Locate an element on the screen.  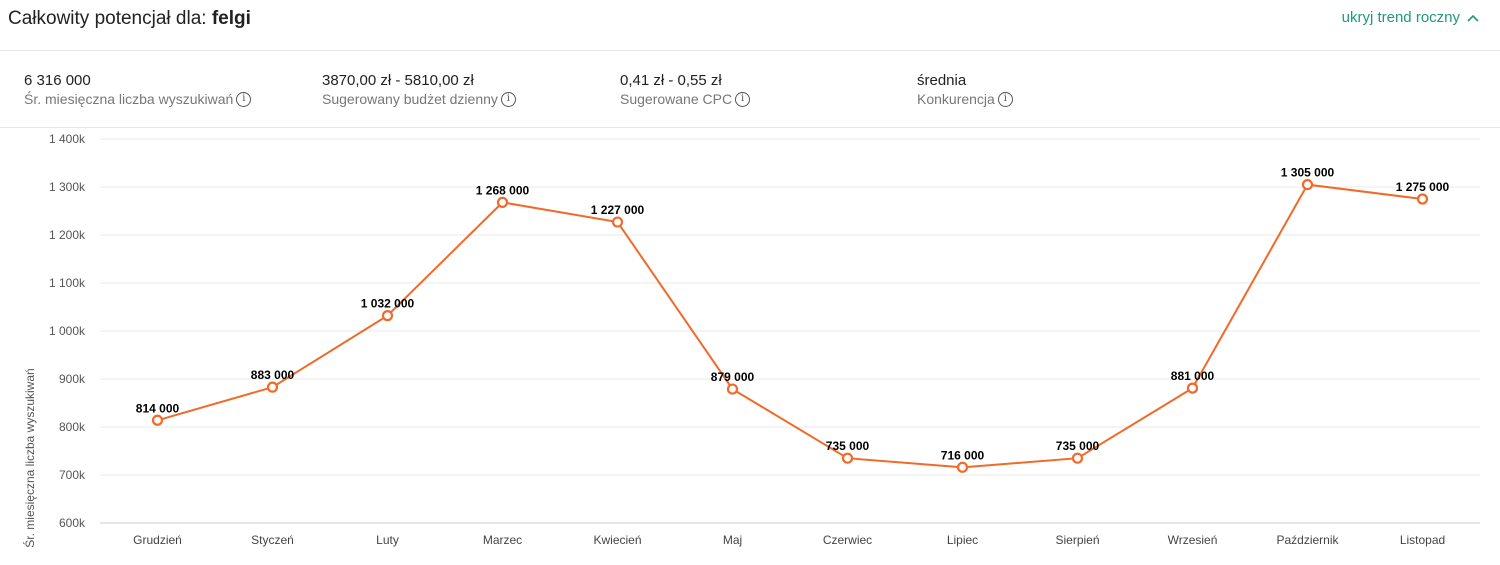
stat-value: 0,41 zł - 0,55 zł is located at coordinates (671, 80).